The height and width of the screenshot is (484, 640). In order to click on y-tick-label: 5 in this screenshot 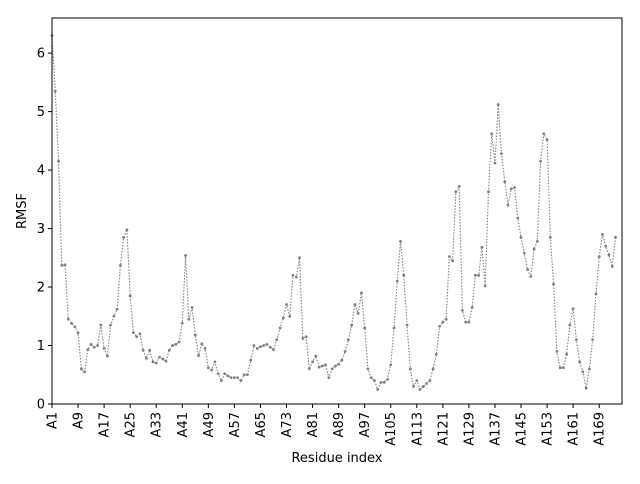, I will do `click(41, 112)`.